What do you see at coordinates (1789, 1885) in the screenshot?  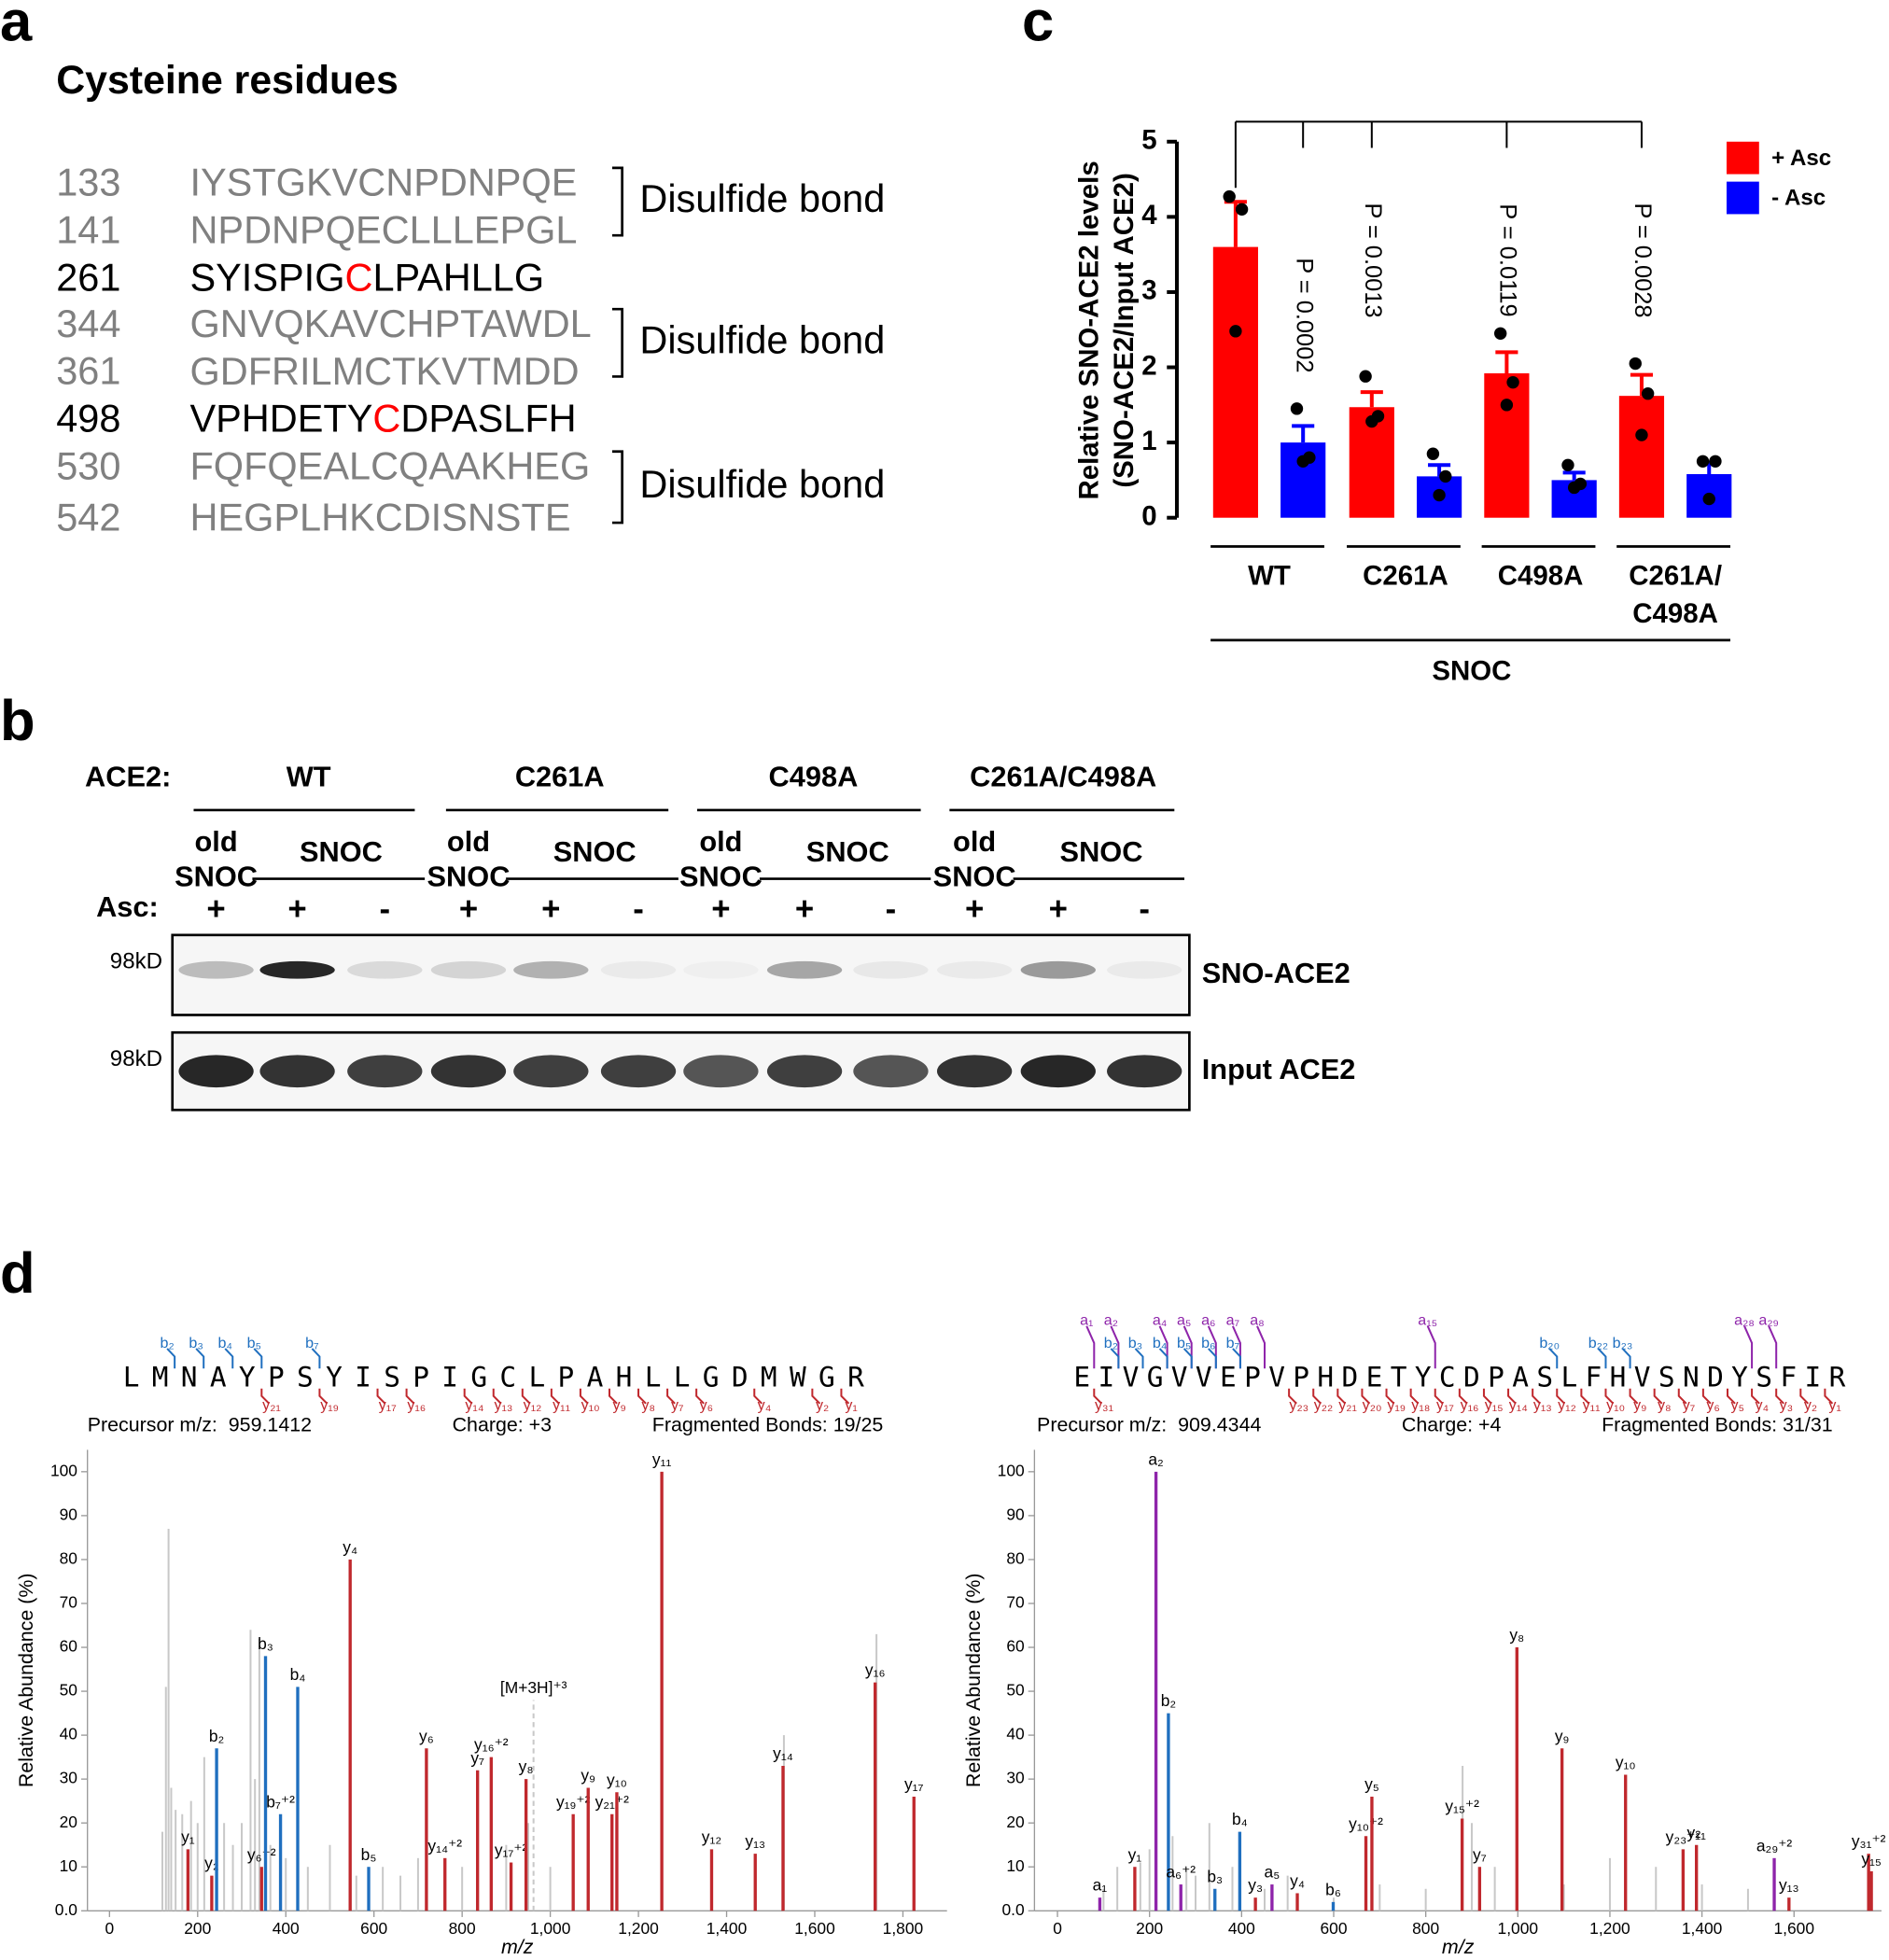 I see `peak-label: y₁₃` at bounding box center [1789, 1885].